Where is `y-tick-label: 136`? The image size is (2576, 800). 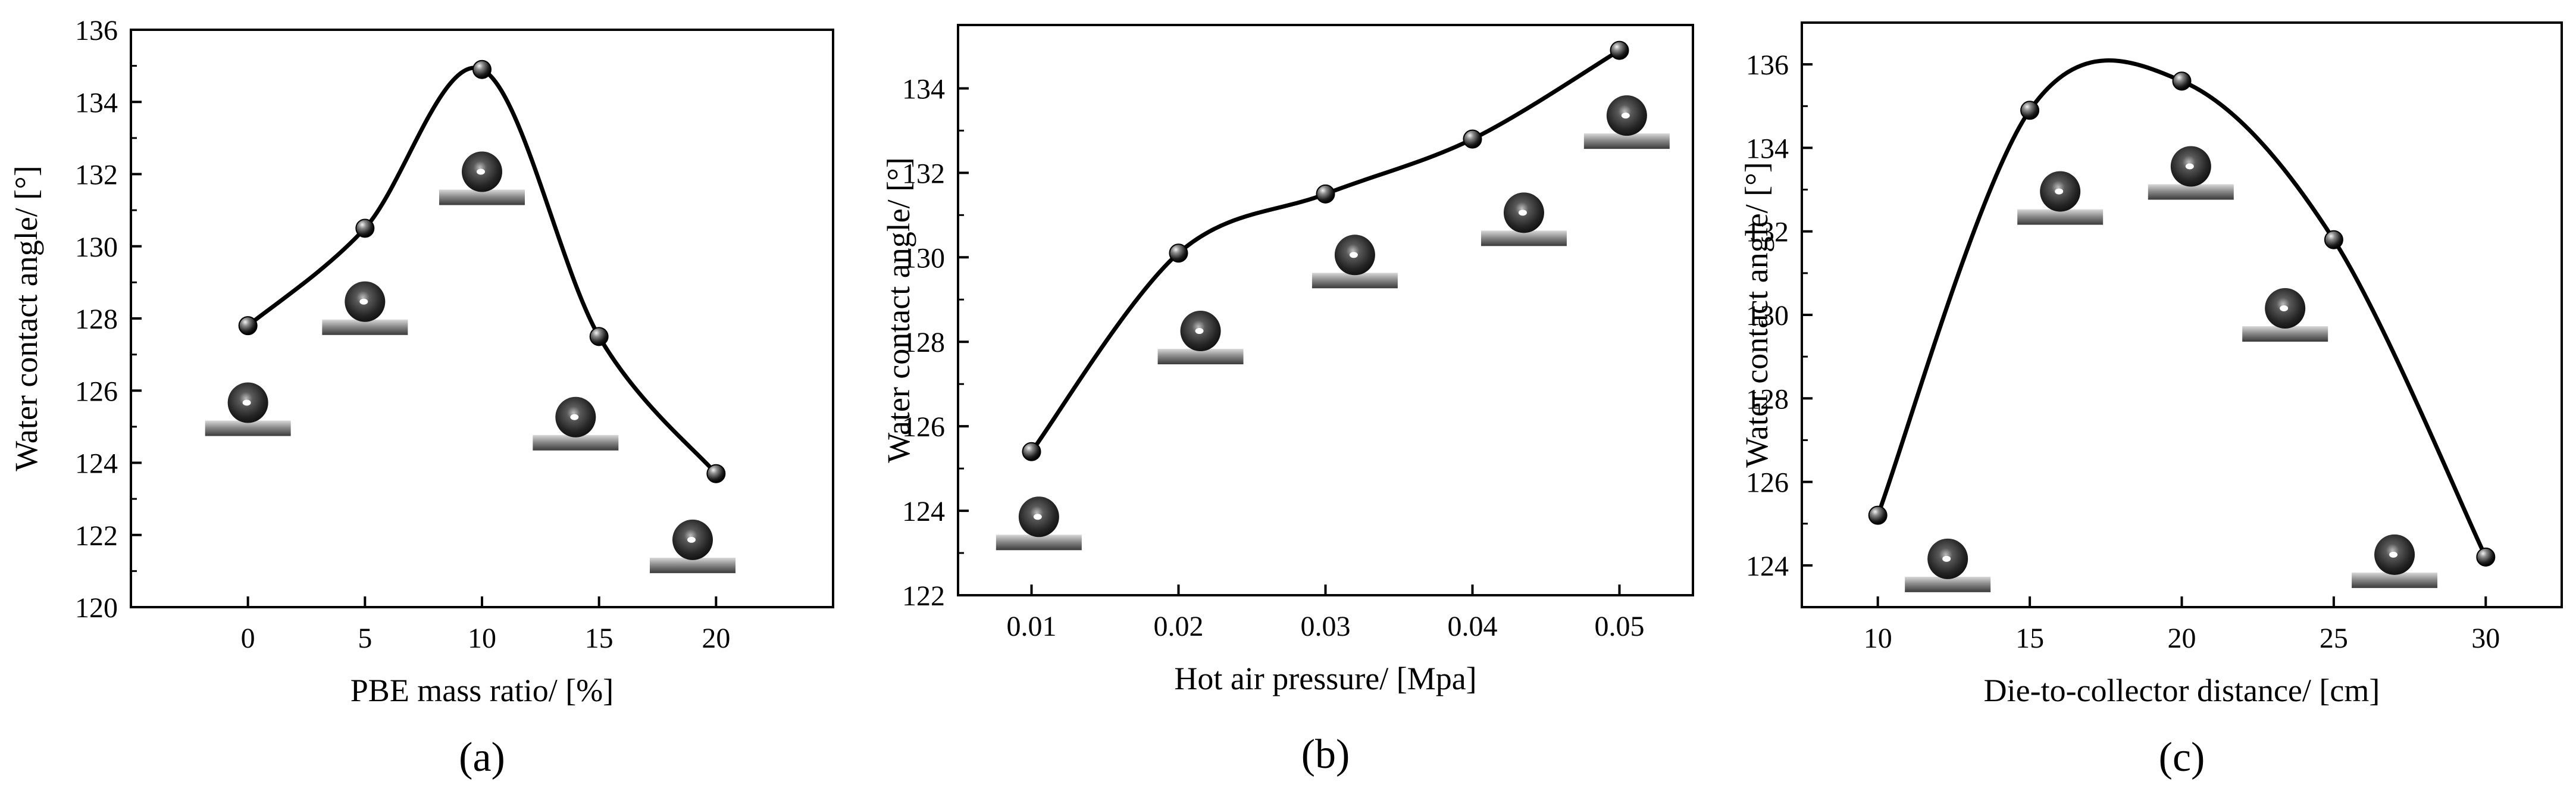 y-tick-label: 136 is located at coordinates (96, 30).